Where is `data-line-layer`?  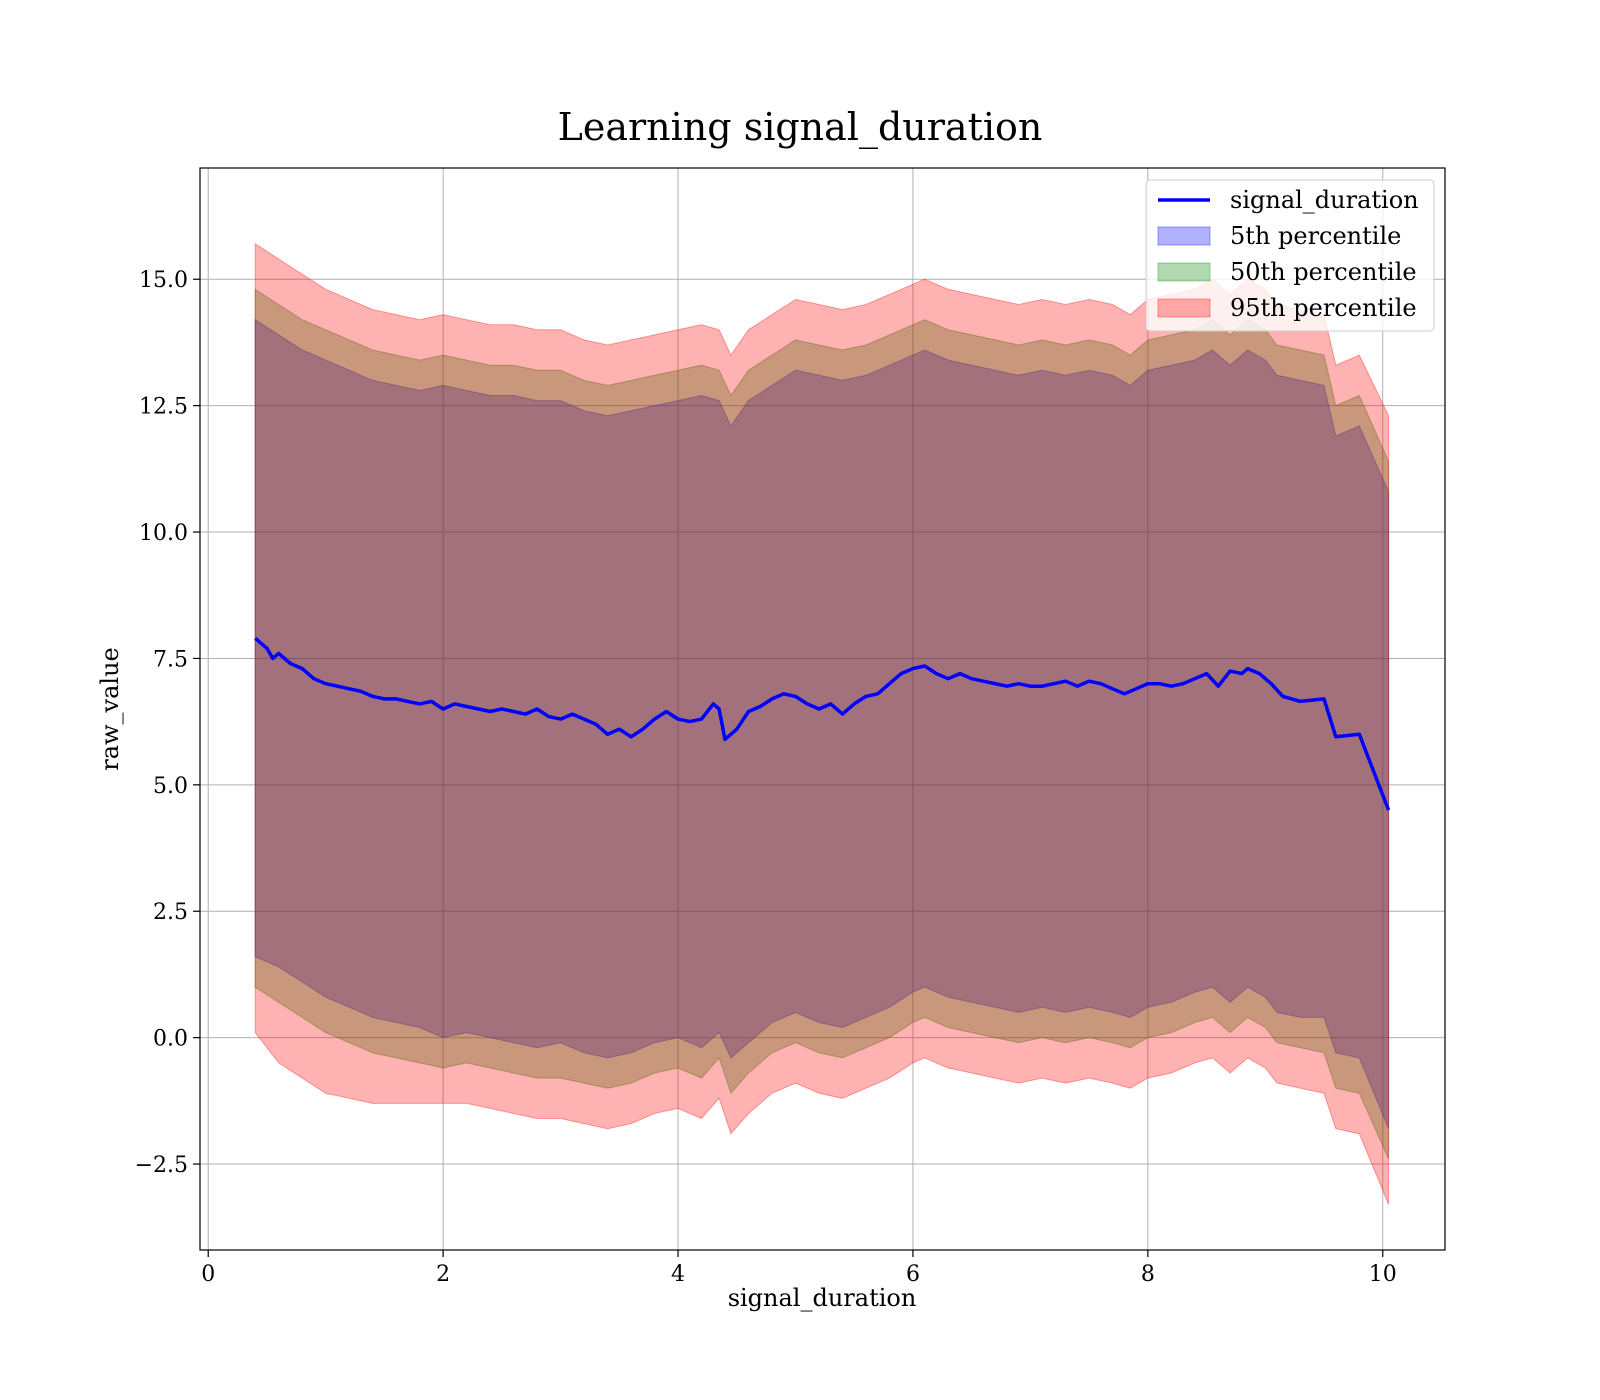 data-line-layer is located at coordinates (822, 723).